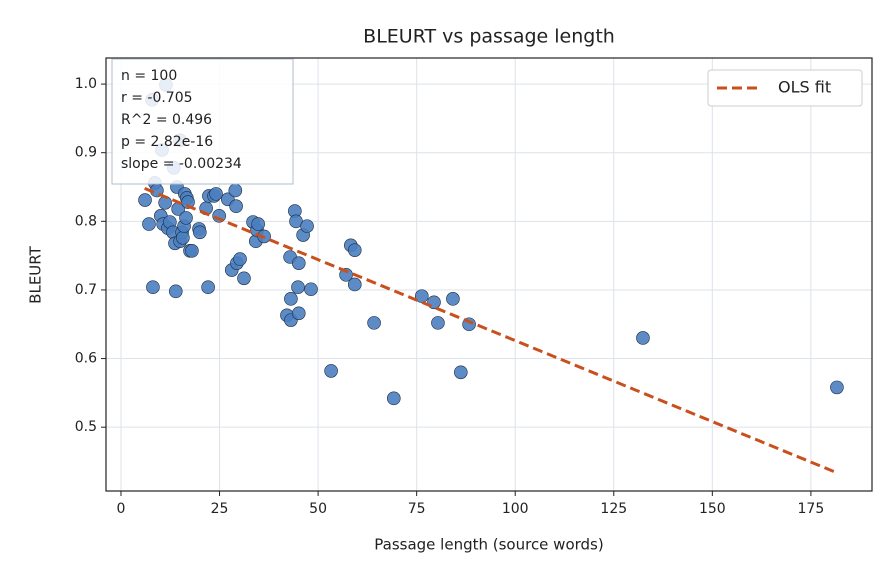  I want to click on y-axis-label: BLEURT, so click(36, 274).